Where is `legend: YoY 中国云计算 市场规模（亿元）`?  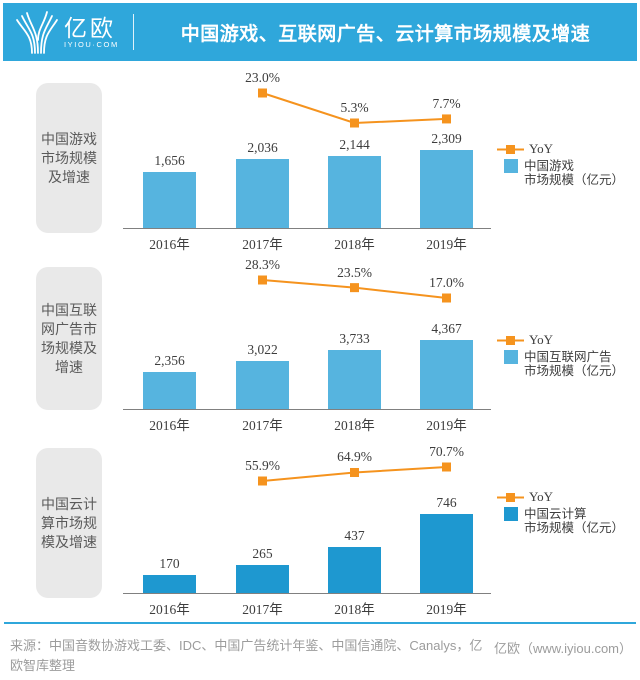 legend: YoY 中国云计算 市场规模（亿元） is located at coordinates (560, 512).